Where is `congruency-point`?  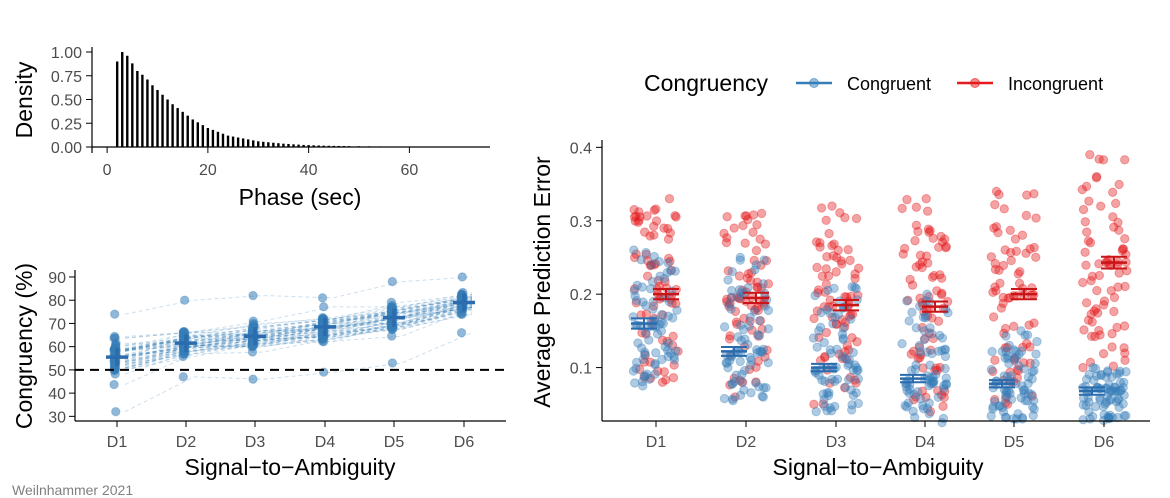
congruency-point is located at coordinates (392, 281).